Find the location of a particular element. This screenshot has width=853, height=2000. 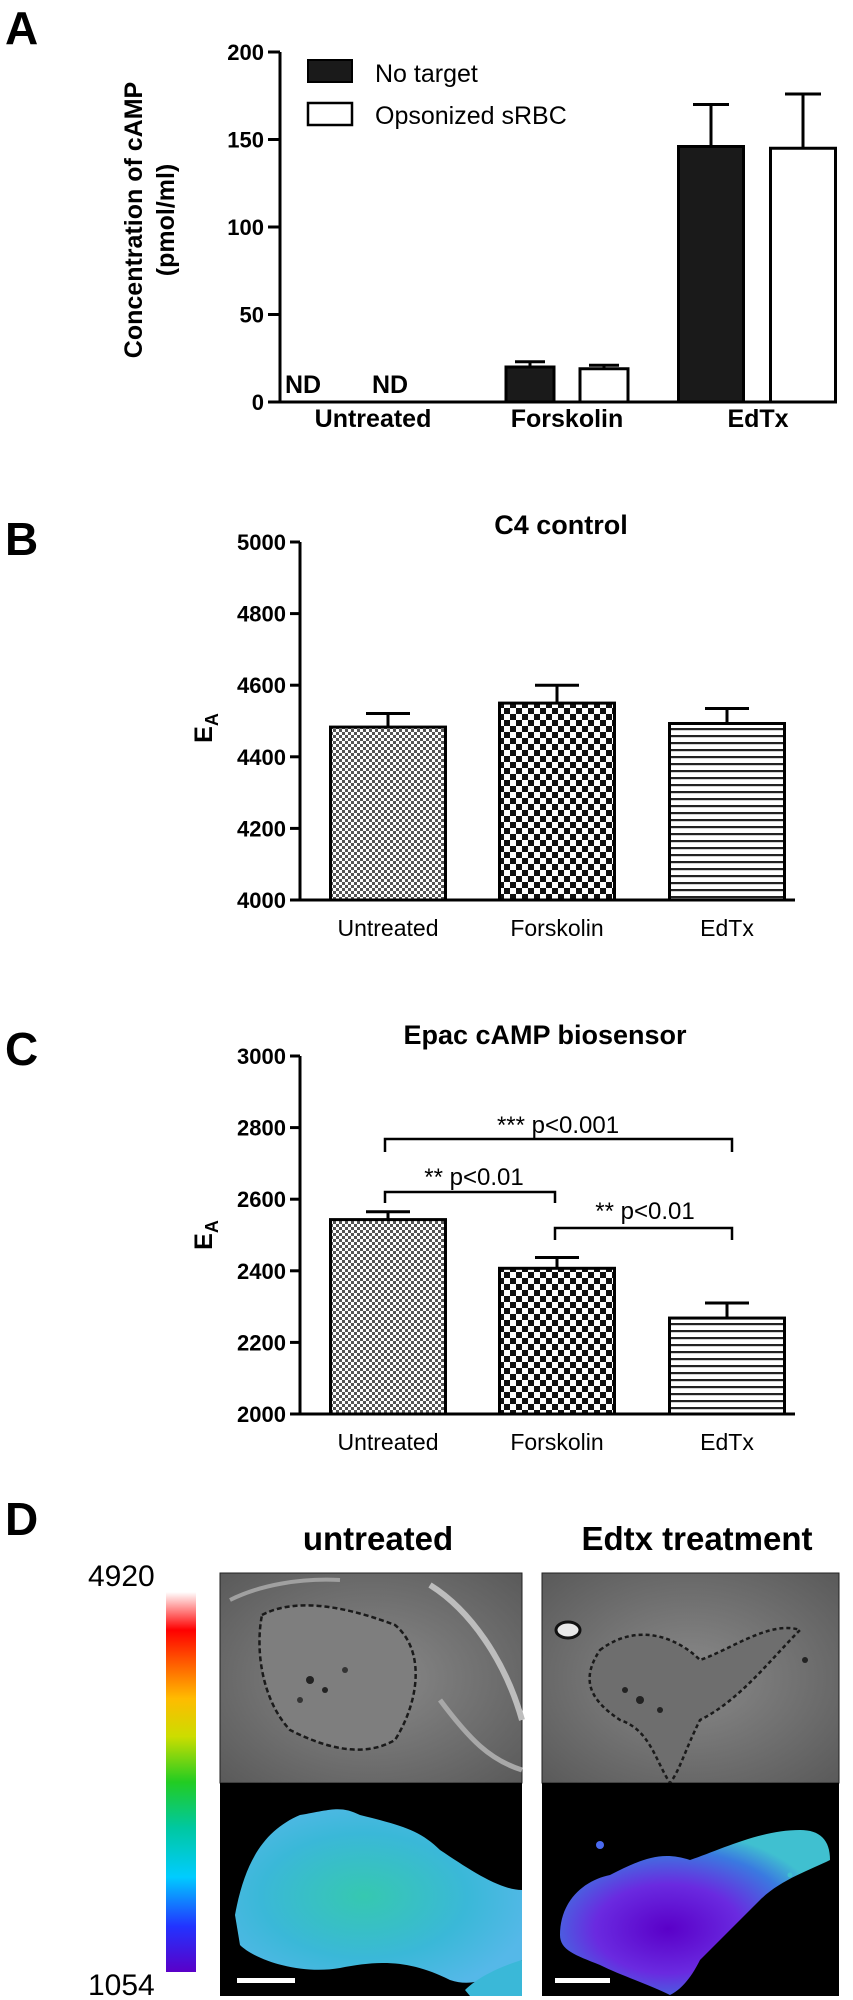

micrograph-untreated-phase is located at coordinates (372, 1678).